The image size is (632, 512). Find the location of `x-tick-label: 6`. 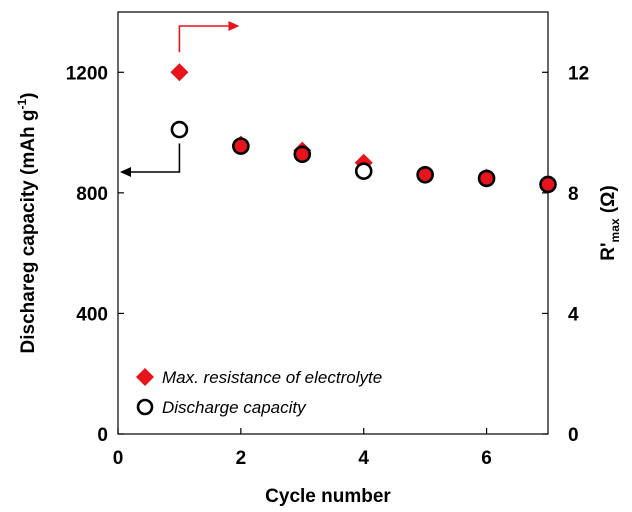

x-tick-label: 6 is located at coordinates (486, 458).